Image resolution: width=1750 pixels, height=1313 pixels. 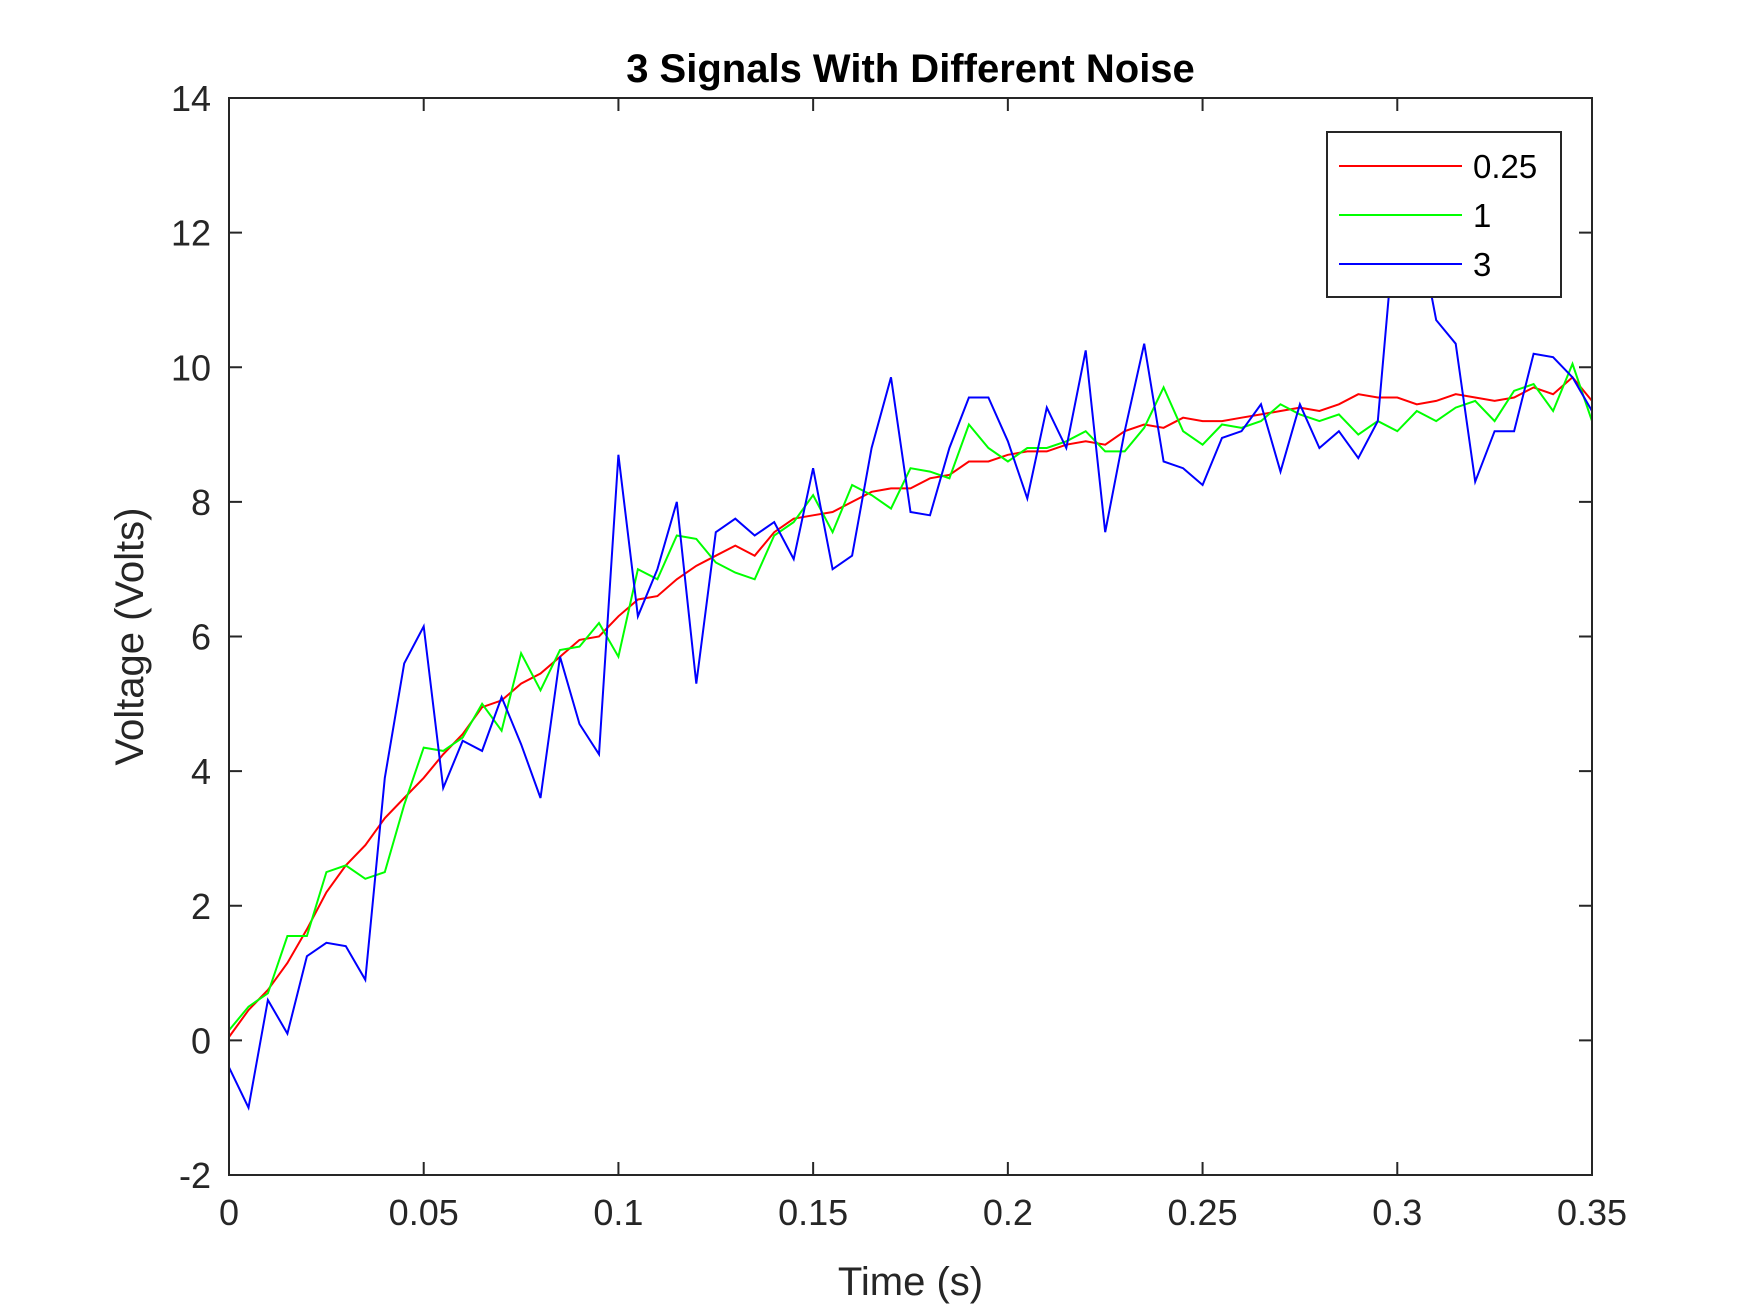 I want to click on x-tick-label: 0.05, so click(x=424, y=1212).